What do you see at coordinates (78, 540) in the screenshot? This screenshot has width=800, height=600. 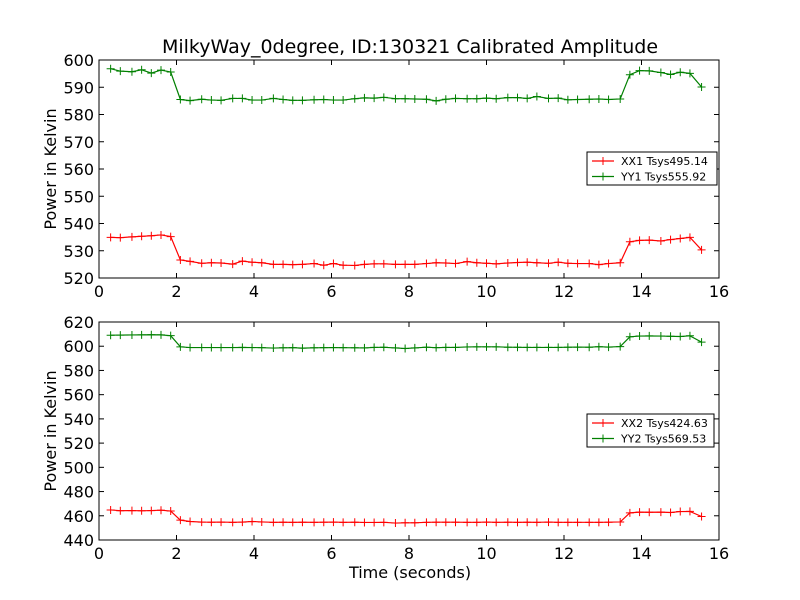 I see `y-tick-label: 440` at bounding box center [78, 540].